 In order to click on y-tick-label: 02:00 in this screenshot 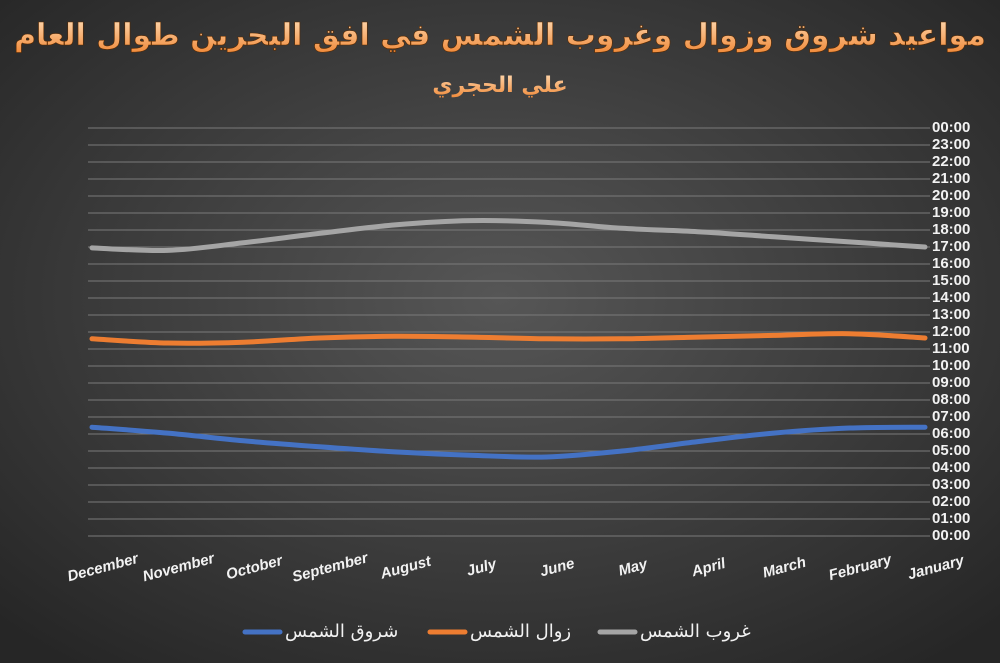, I will do `click(951, 501)`.